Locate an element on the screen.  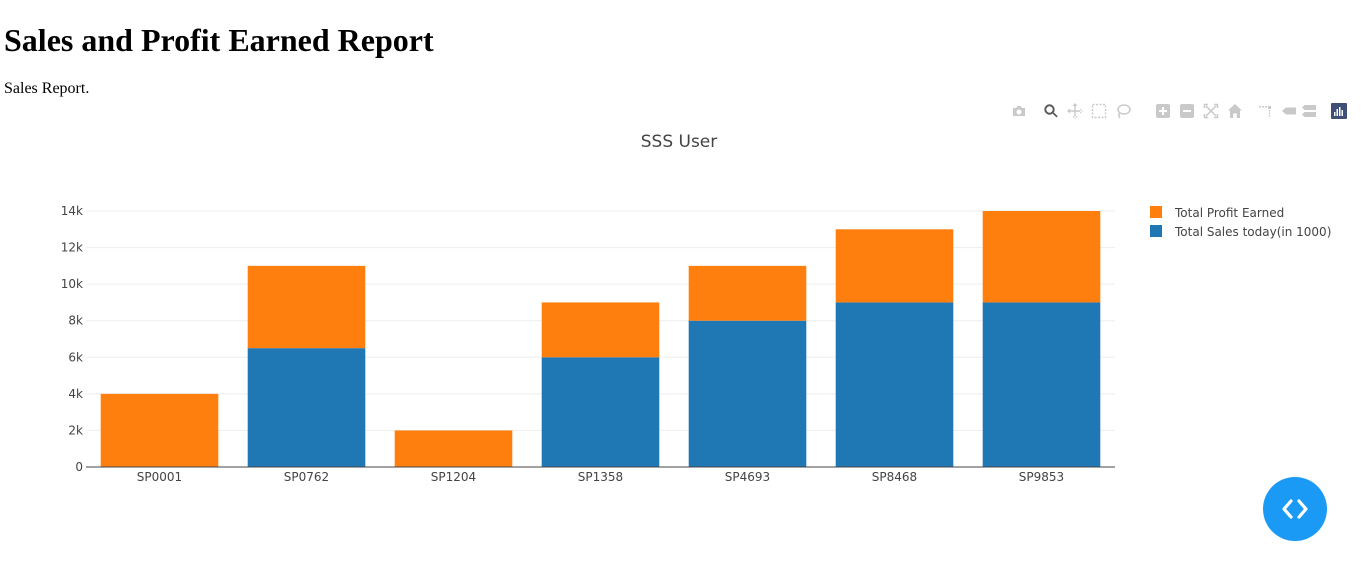
zoom-out-icon is located at coordinates (1187, 111).